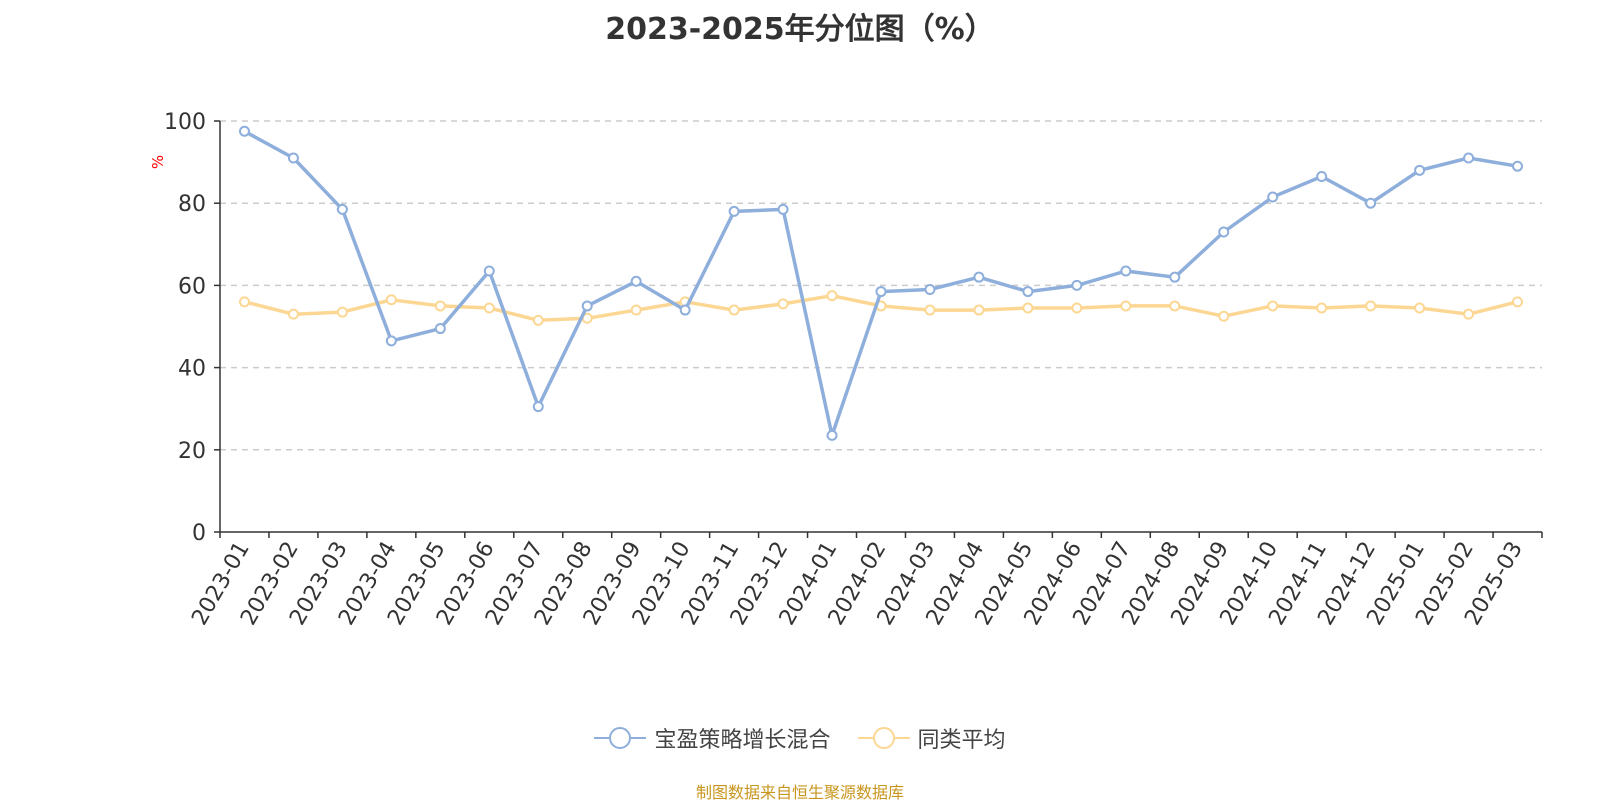 This screenshot has width=1600, height=803. Describe the element at coordinates (961, 740) in the screenshot. I see `legend-label-series-2: 同类平均` at that location.